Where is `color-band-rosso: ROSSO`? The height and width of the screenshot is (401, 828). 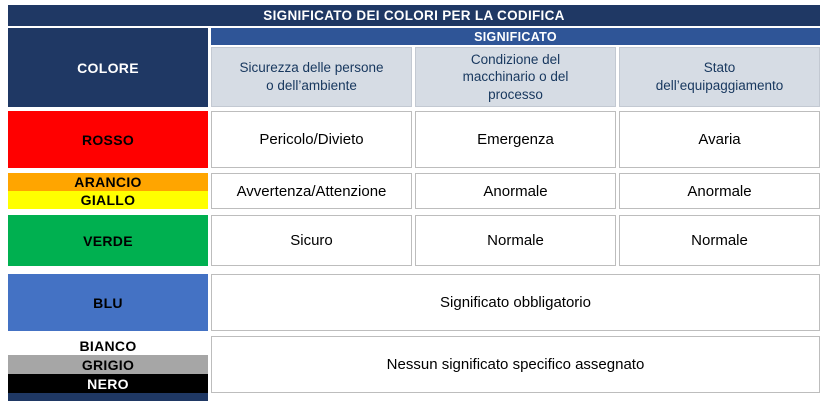
color-band-rosso: ROSSO is located at coordinates (108, 139).